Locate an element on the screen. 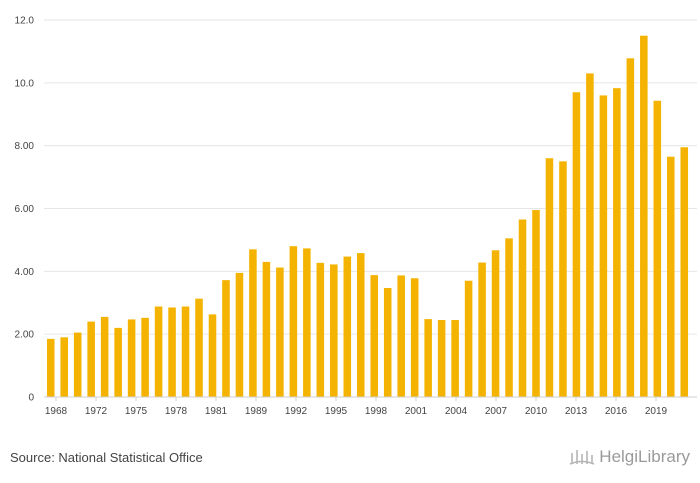 The height and width of the screenshot is (483, 700). x-tick-label: 1978 is located at coordinates (176, 411).